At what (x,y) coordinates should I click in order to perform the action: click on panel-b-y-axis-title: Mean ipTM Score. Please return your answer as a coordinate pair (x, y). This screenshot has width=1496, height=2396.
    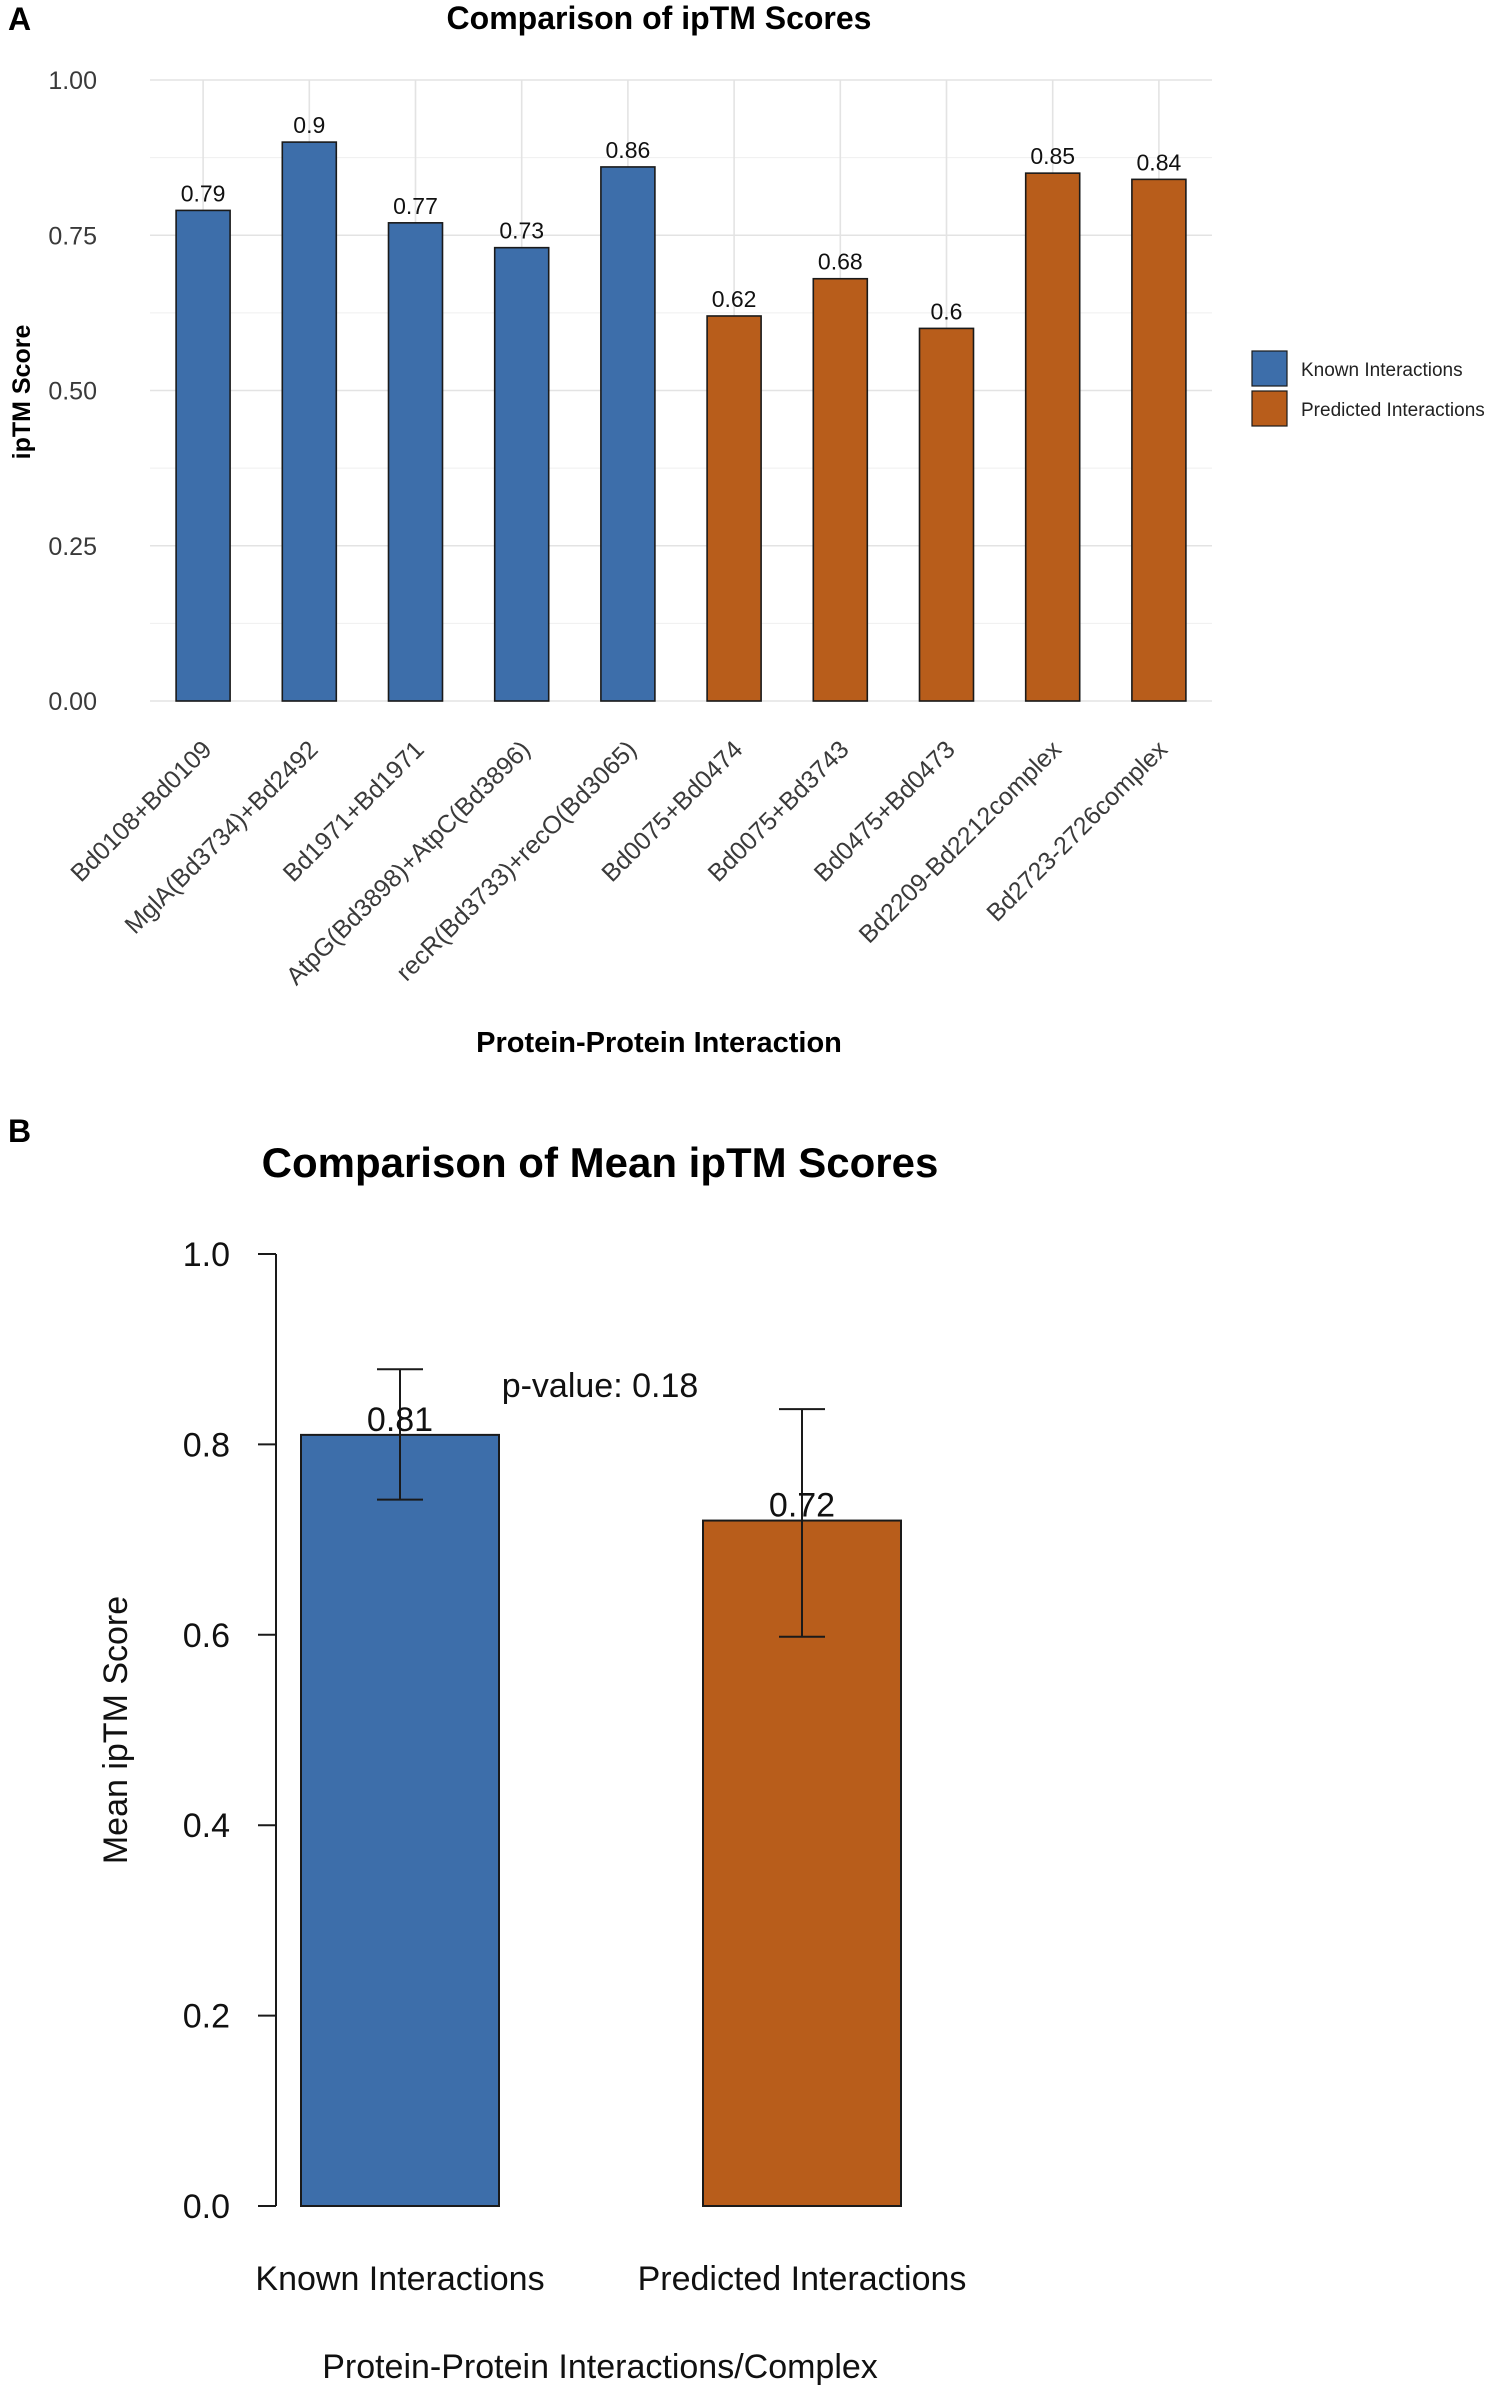
    Looking at the image, I should click on (116, 1730).